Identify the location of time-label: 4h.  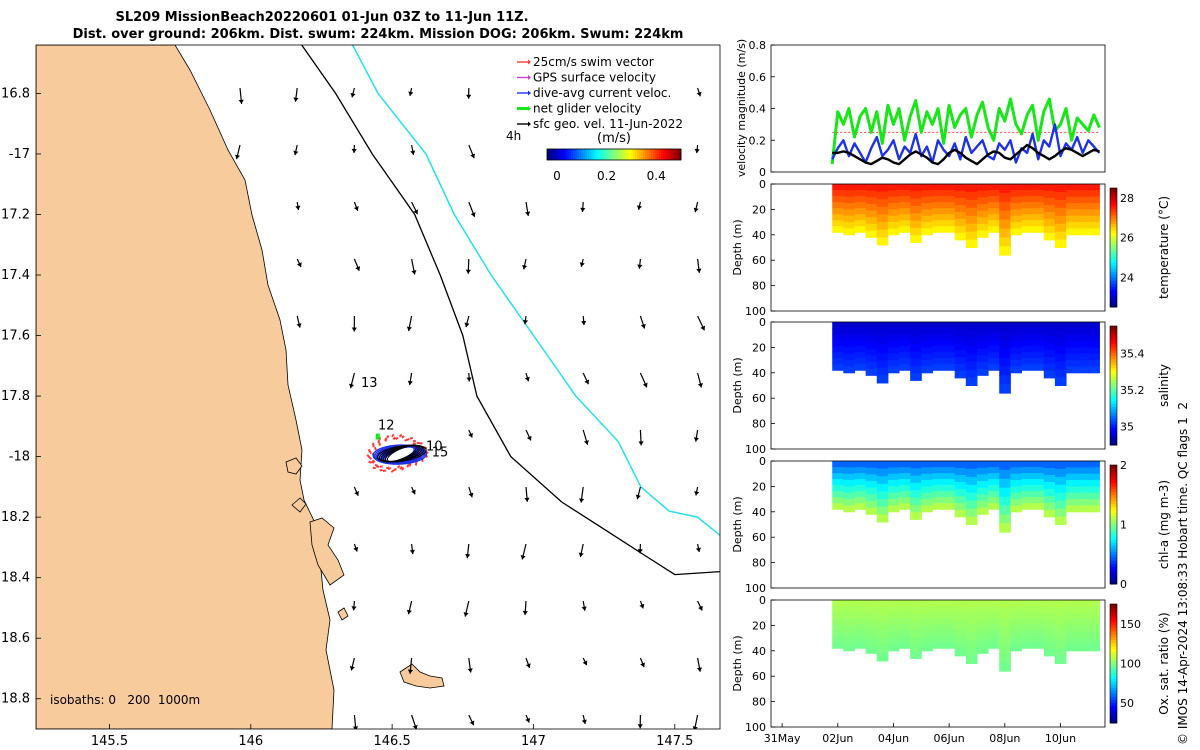
(513, 136).